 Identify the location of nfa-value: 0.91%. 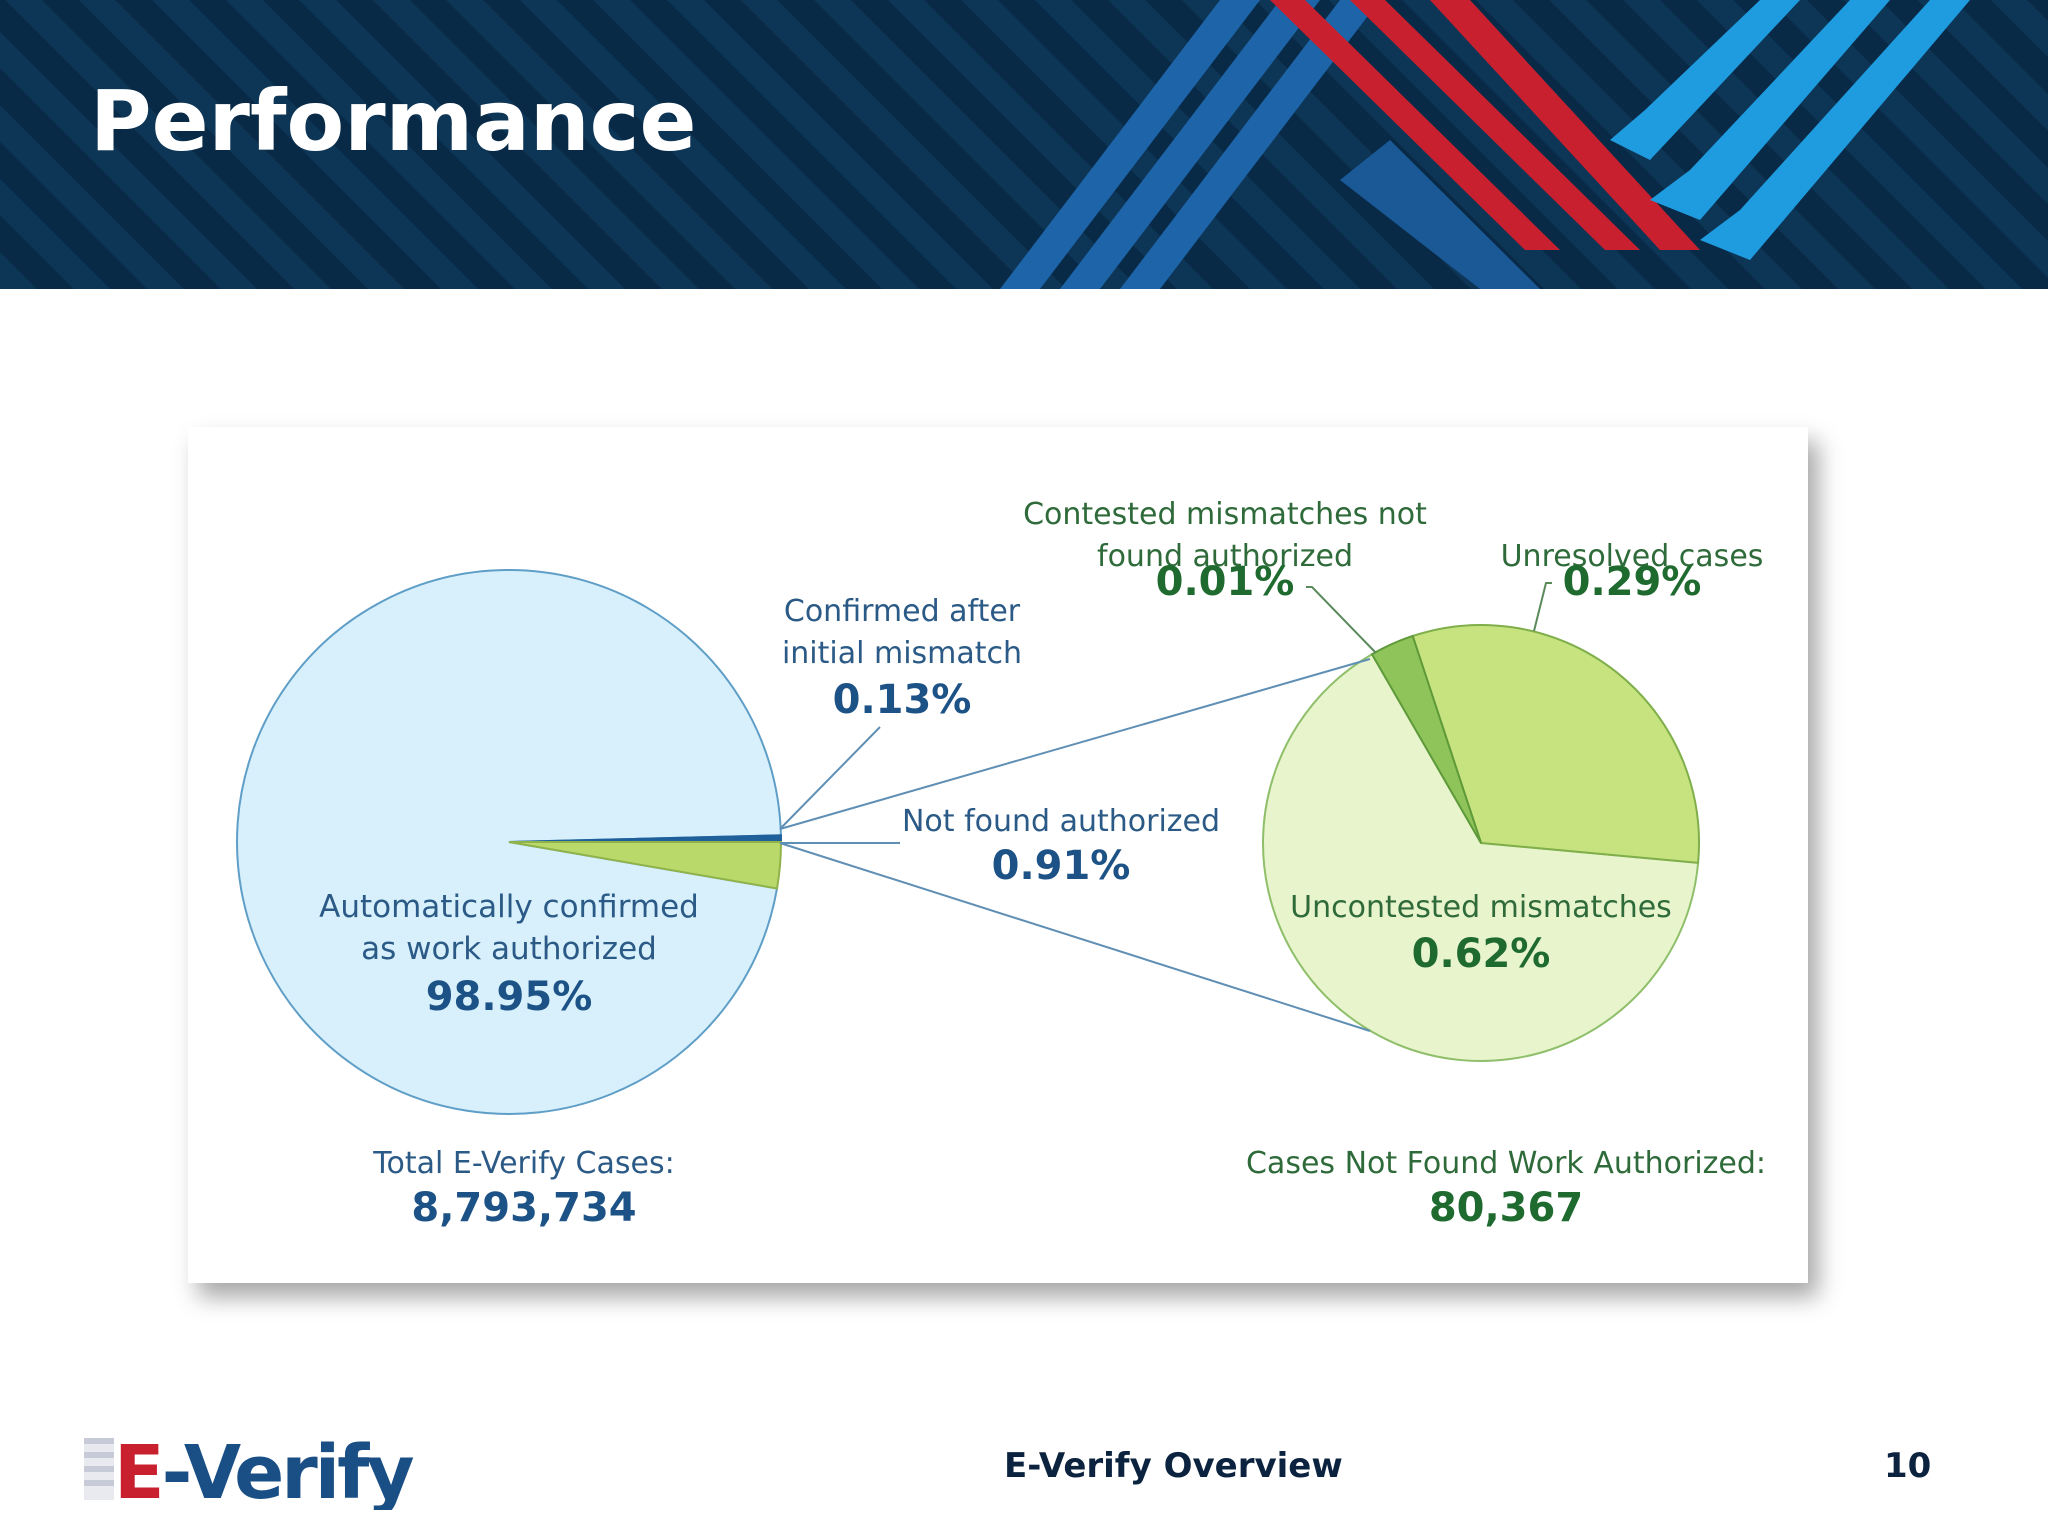
(1061, 866).